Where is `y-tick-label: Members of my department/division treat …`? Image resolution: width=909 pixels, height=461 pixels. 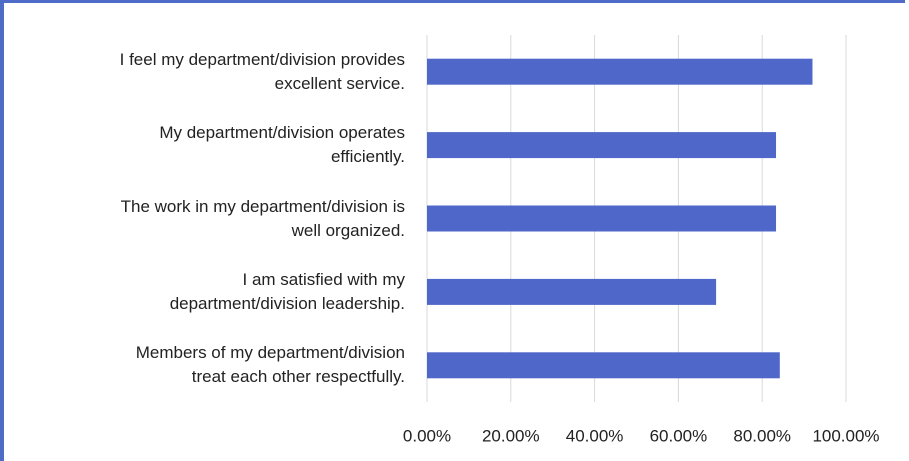 y-tick-label: Members of my department/division treat … is located at coordinates (270, 365).